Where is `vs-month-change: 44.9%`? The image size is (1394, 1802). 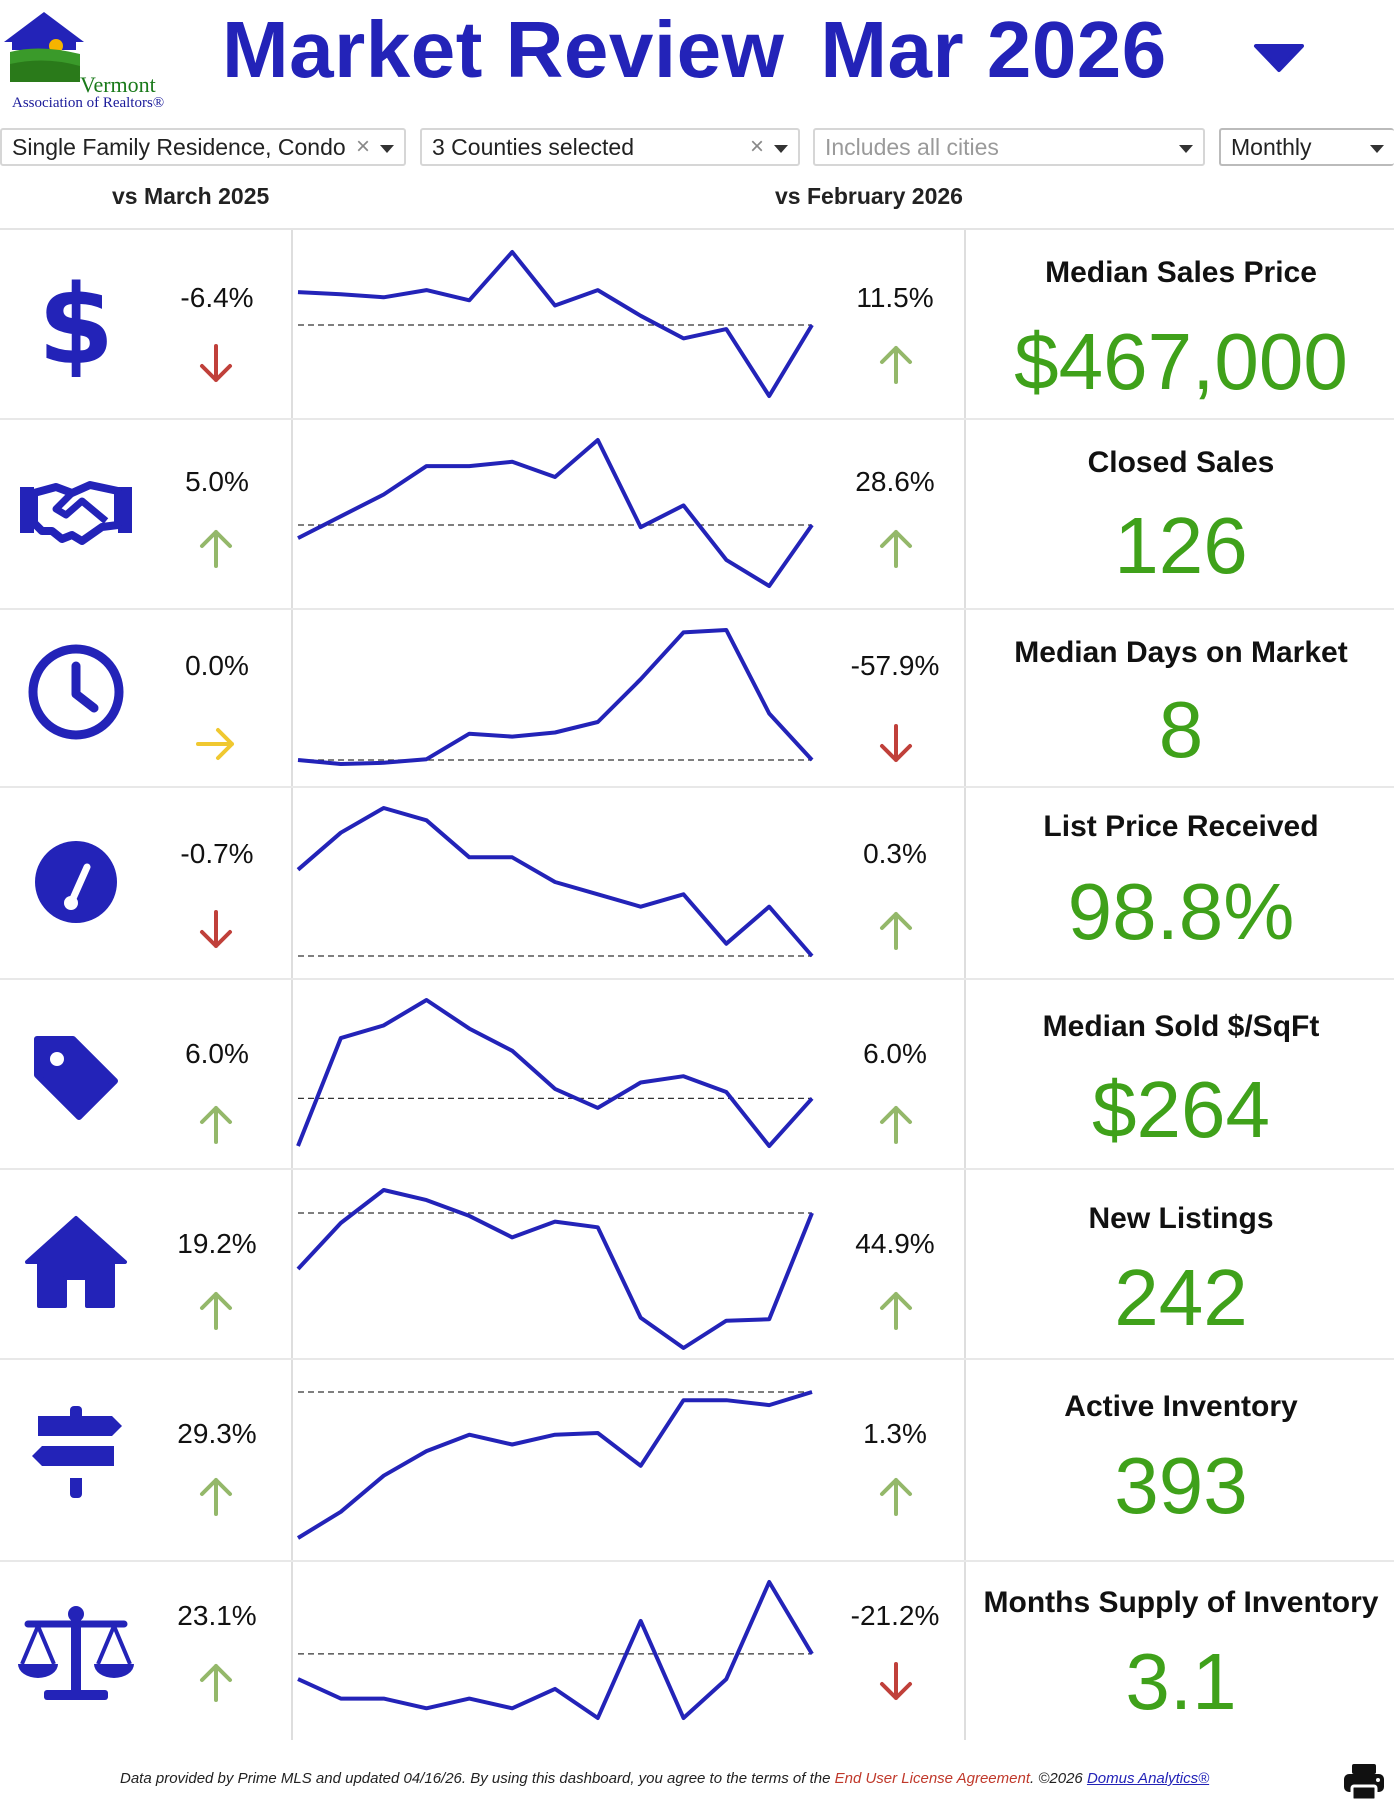 vs-month-change: 44.9% is located at coordinates (895, 1243).